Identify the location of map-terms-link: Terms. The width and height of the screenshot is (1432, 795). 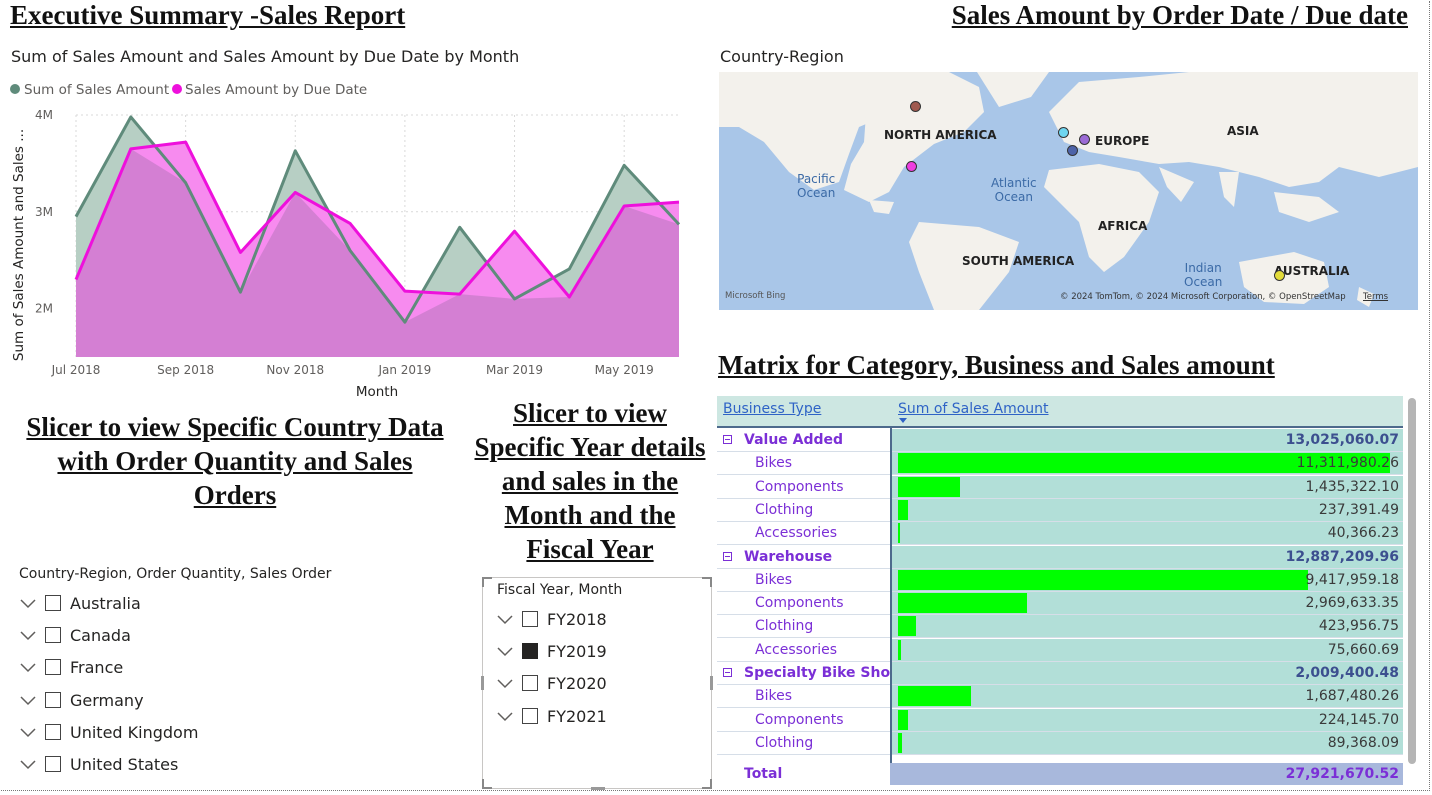
(1376, 297).